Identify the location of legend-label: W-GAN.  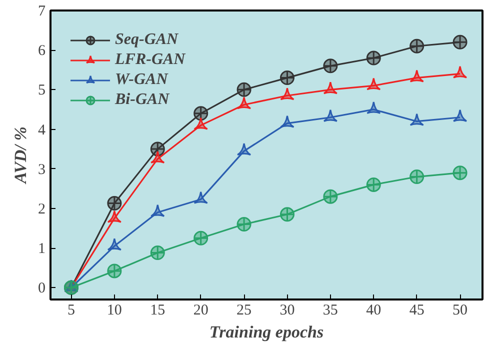
(141, 80).